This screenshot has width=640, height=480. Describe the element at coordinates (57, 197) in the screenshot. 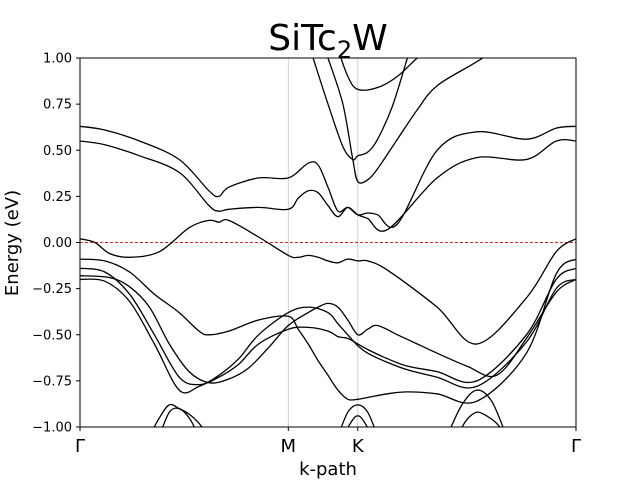

I see `y-tick-label-5: 0.25` at that location.